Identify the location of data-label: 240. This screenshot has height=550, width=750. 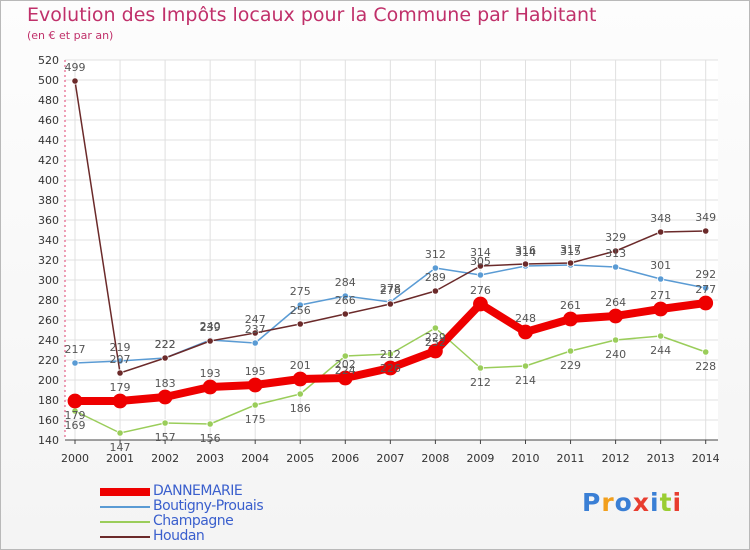
(210, 326).